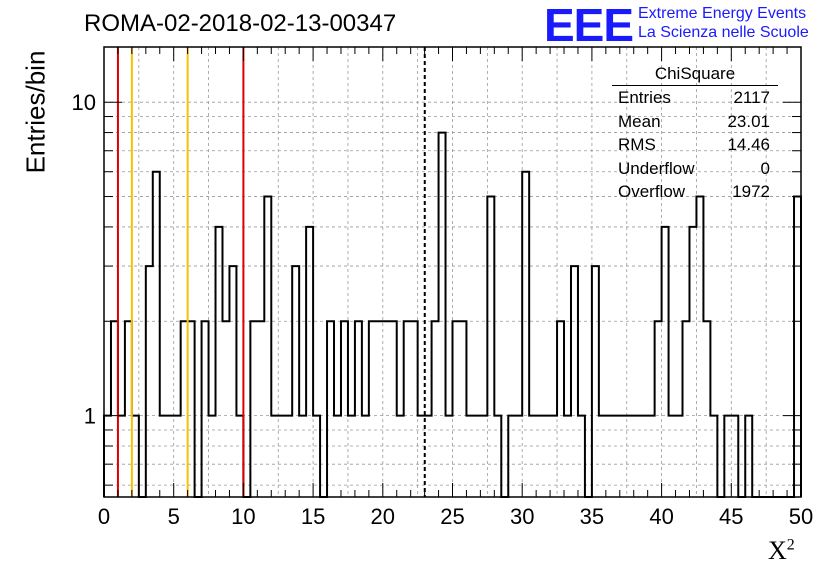 Image resolution: width=836 pixels, height=572 pixels. I want to click on logo-tagline-1: Extreme Energy Events, so click(722, 13).